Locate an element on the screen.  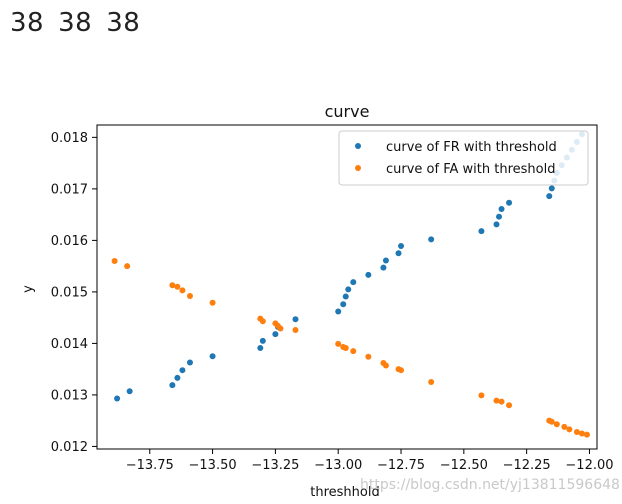
y-tick-label: 0.017 is located at coordinates (69, 189).